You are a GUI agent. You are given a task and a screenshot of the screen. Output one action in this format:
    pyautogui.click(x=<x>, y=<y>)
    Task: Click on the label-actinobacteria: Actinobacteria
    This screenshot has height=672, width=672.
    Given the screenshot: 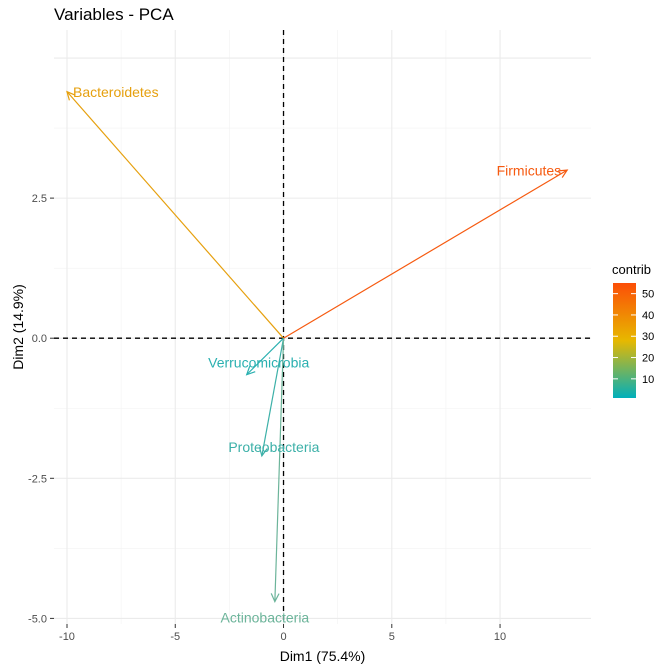 What is the action you would take?
    pyautogui.click(x=265, y=618)
    